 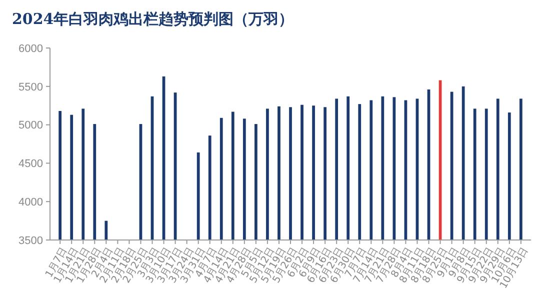 I want to click on chart-title: 2024年白羽肉鸡出栏趋势预判图（万羽）, so click(x=153, y=19).